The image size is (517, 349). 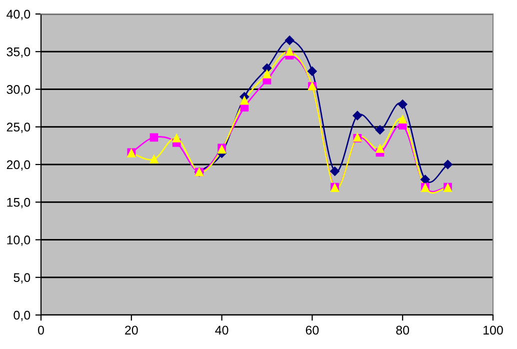 What do you see at coordinates (403, 330) in the screenshot?
I see `x-tick-label: 80` at bounding box center [403, 330].